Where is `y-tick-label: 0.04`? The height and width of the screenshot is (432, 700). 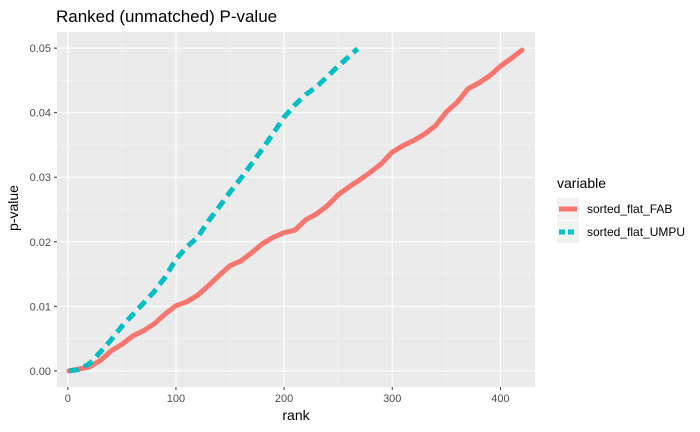 y-tick-label: 0.04 is located at coordinates (40, 114).